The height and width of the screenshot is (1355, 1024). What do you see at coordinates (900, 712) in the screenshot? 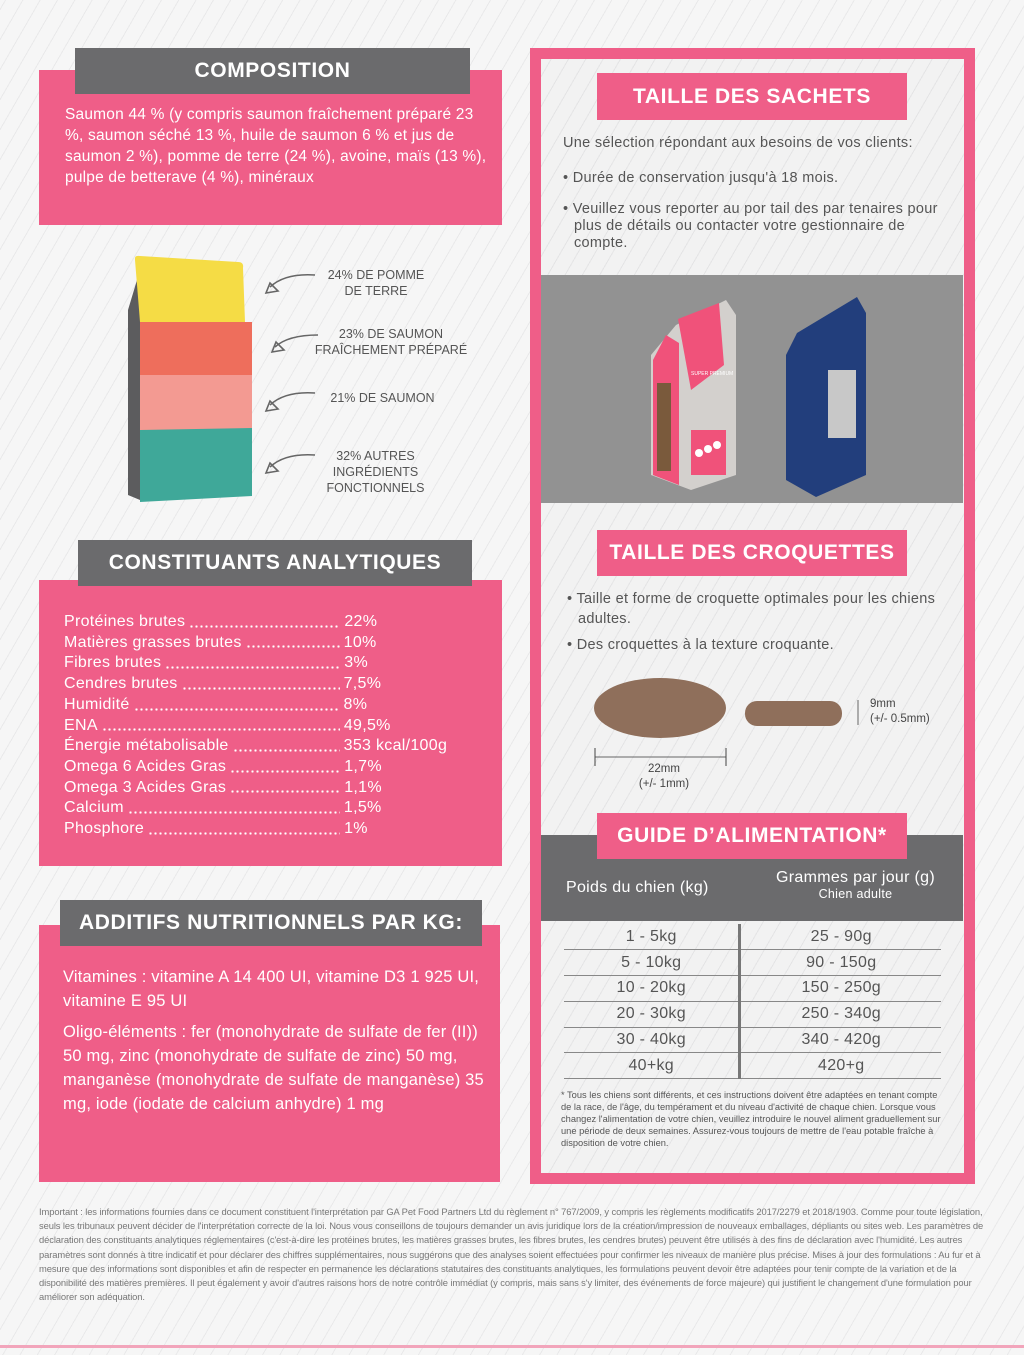
I see `kibble-height: 9mm (+/- 0.5mm)` at bounding box center [900, 712].